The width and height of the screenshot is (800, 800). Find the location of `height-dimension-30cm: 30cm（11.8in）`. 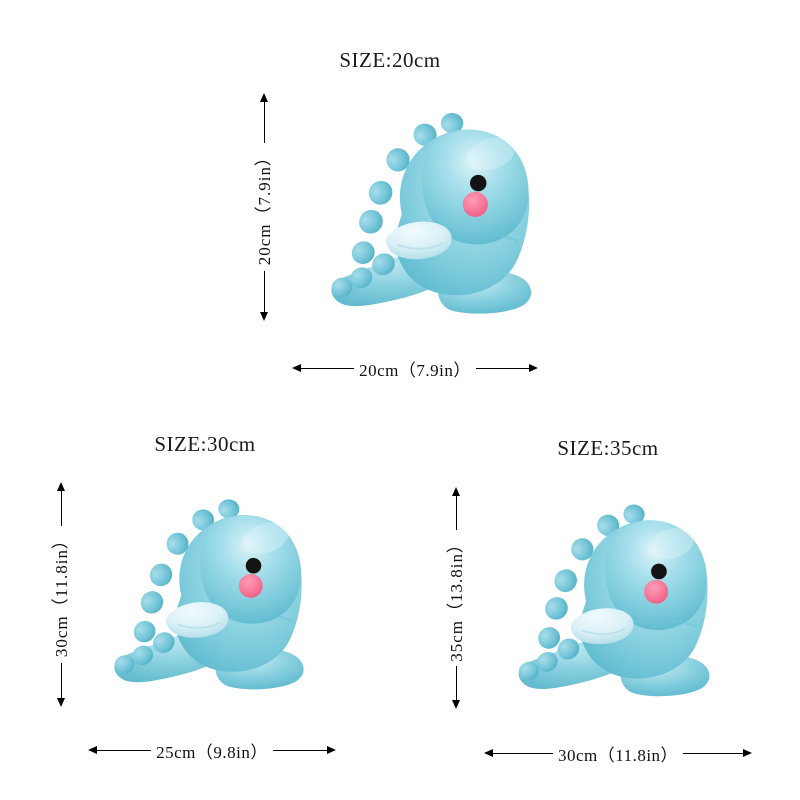

height-dimension-30cm: 30cm（11.8in） is located at coordinates (61, 594).